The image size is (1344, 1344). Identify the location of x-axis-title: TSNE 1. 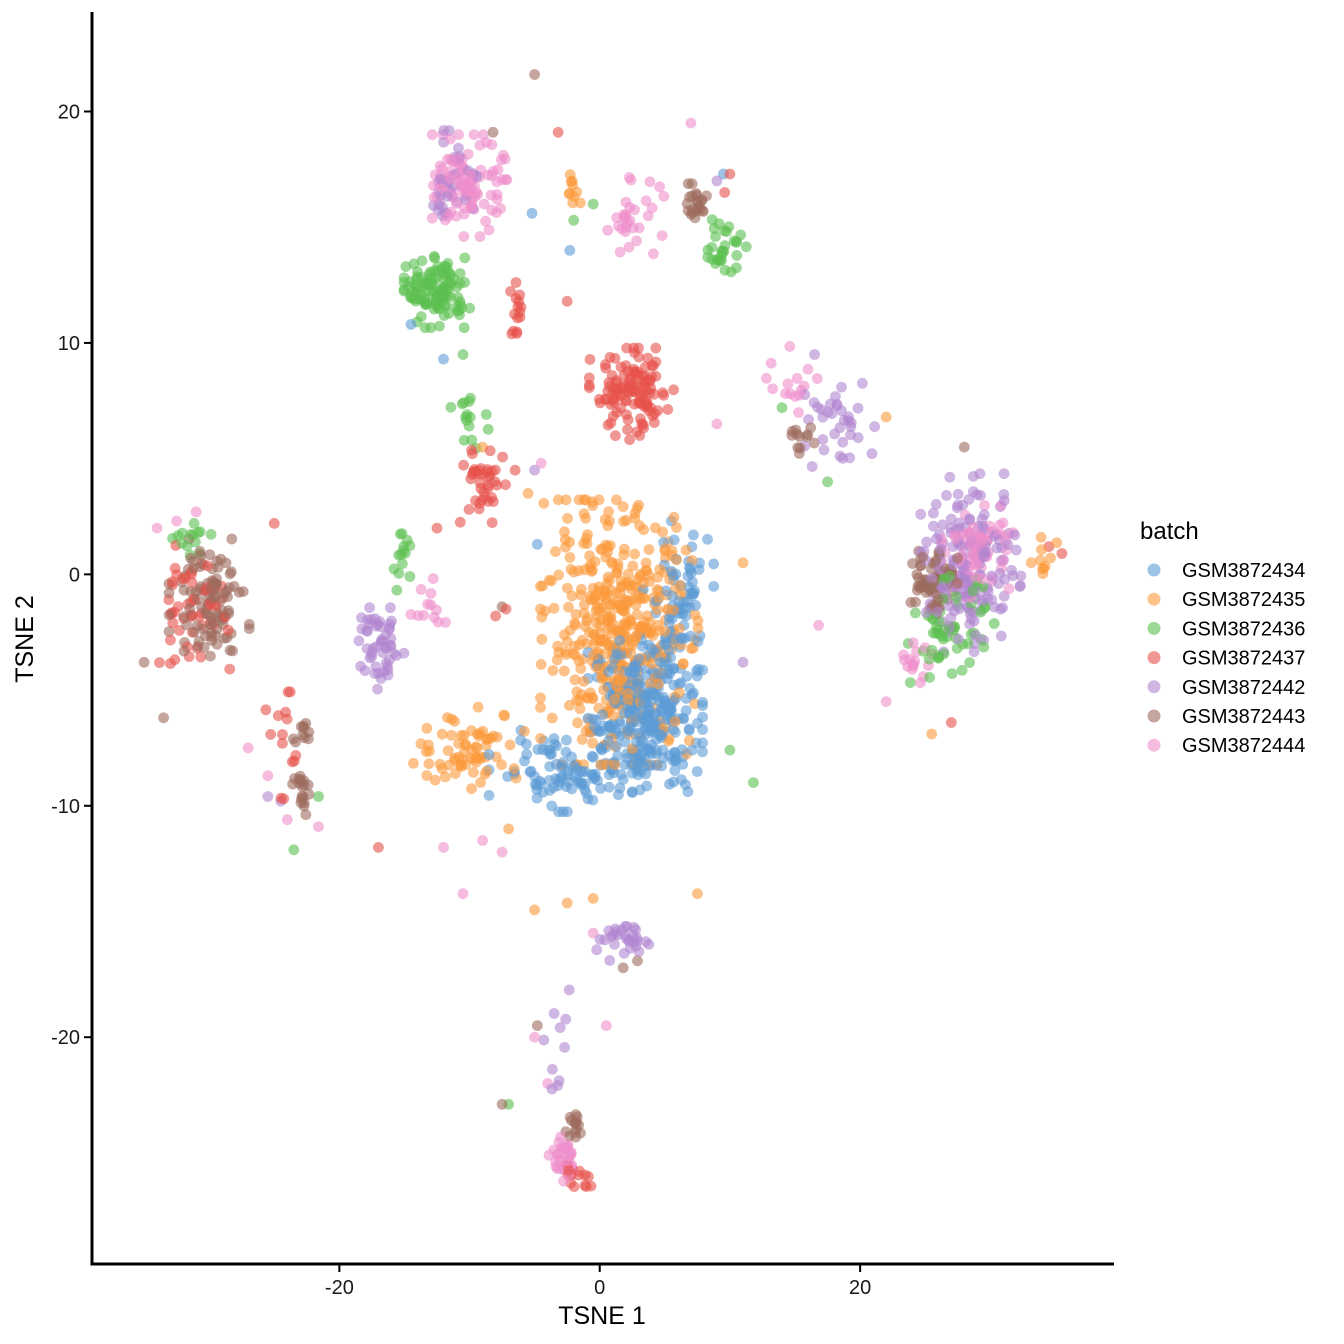
(602, 1316).